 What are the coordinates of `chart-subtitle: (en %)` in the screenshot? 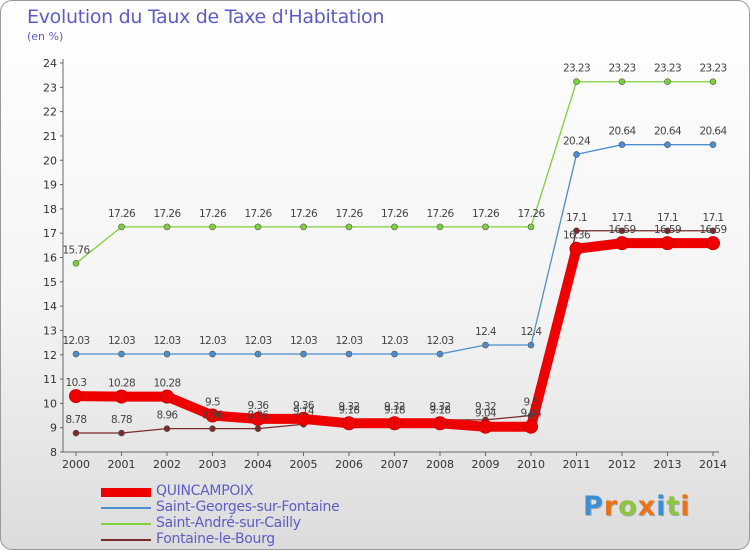 It's located at (45, 36).